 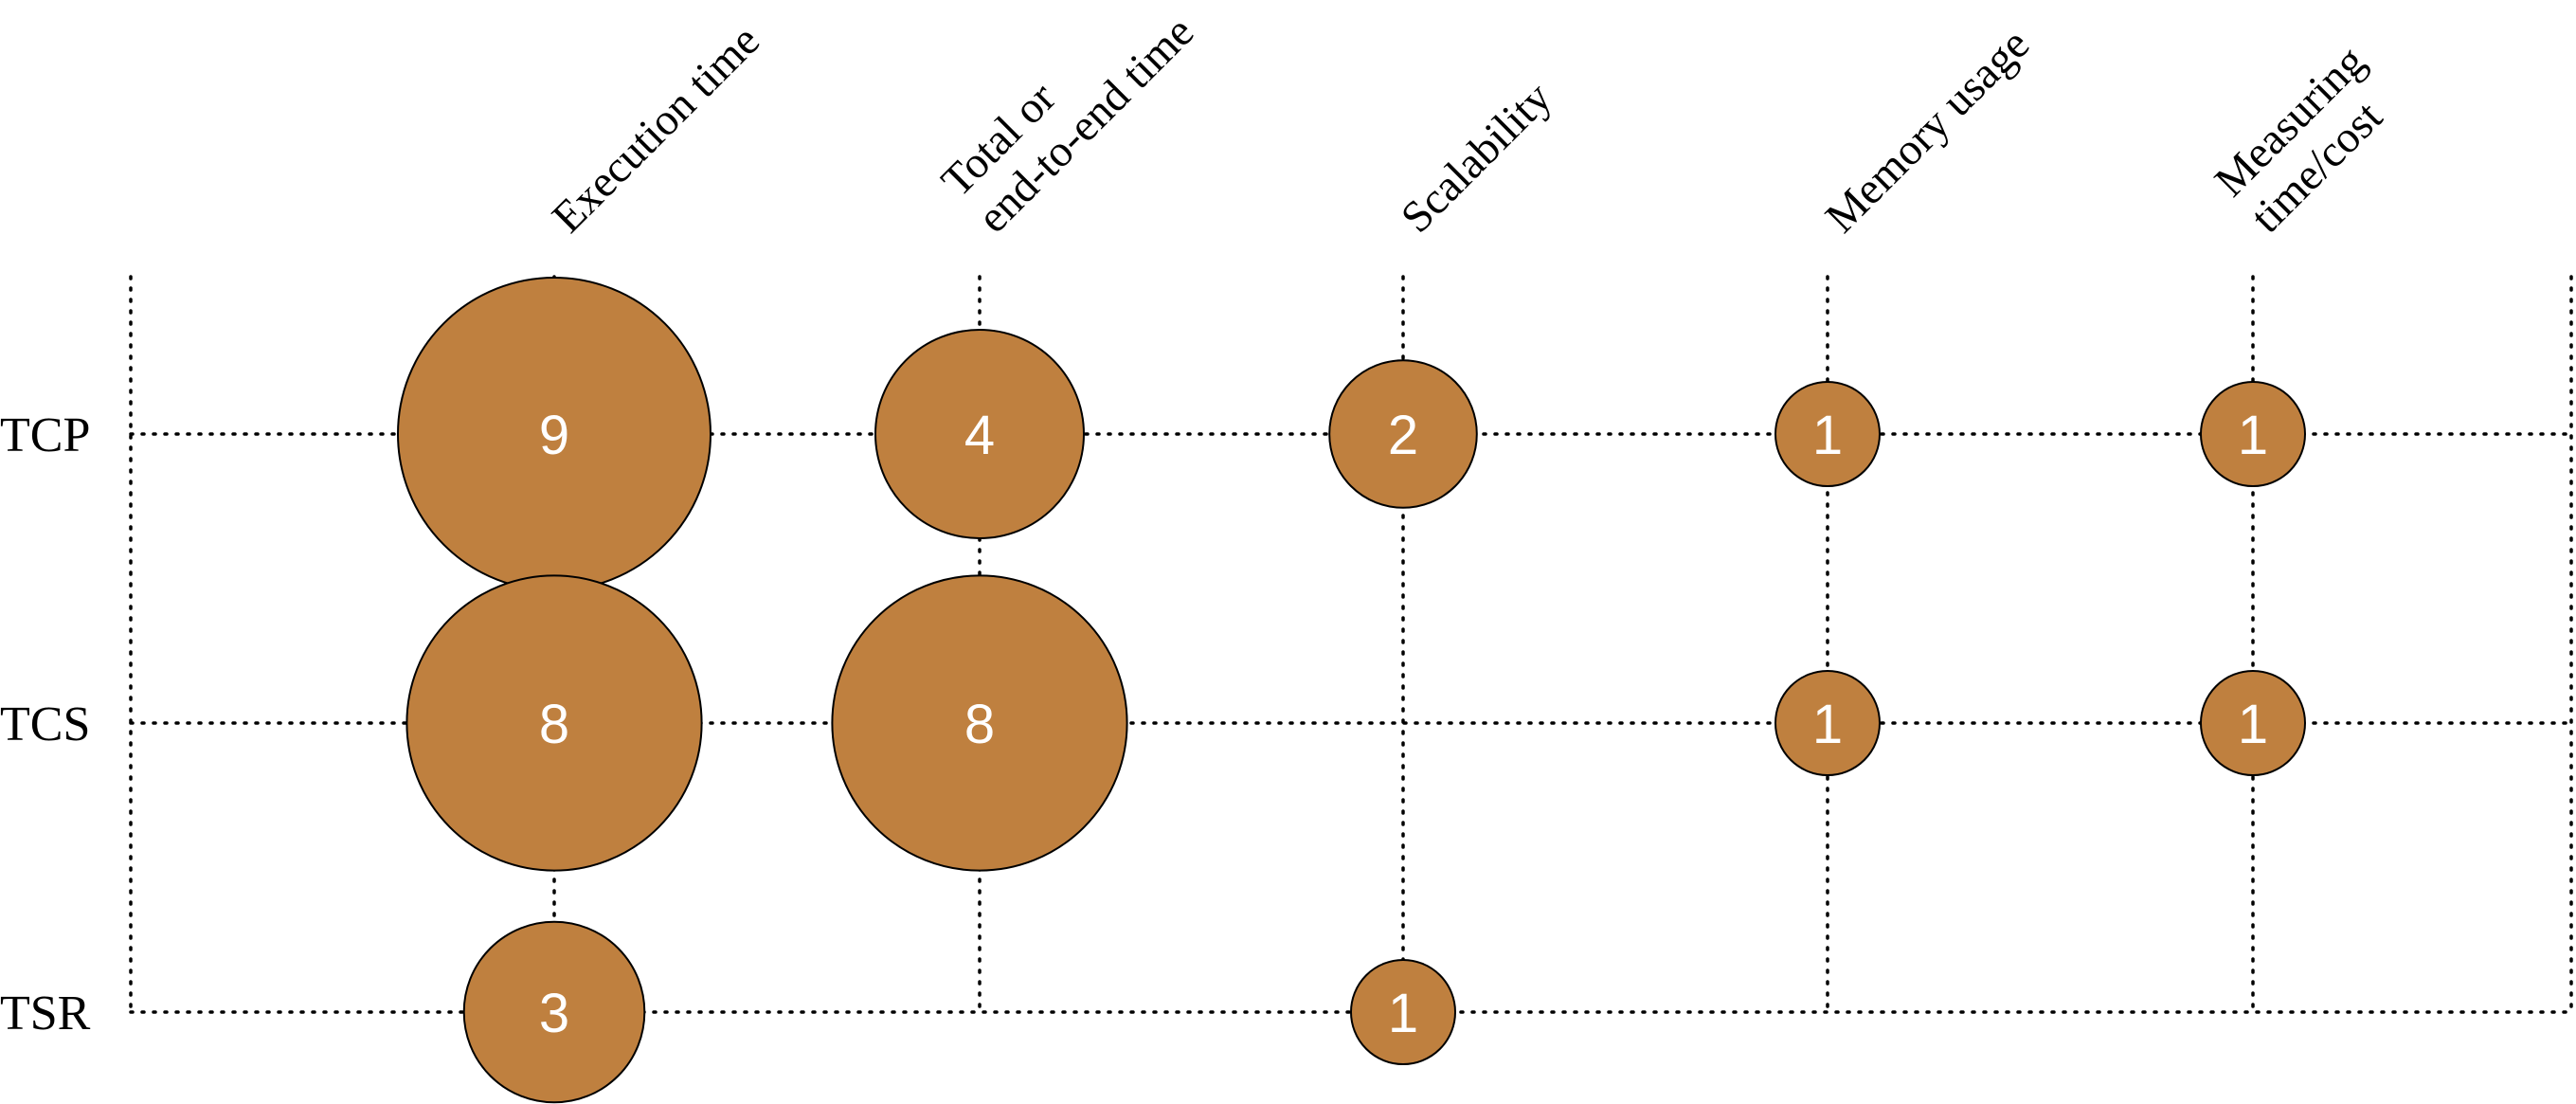 I want to click on bubble-value-label: 2, so click(x=1403, y=435).